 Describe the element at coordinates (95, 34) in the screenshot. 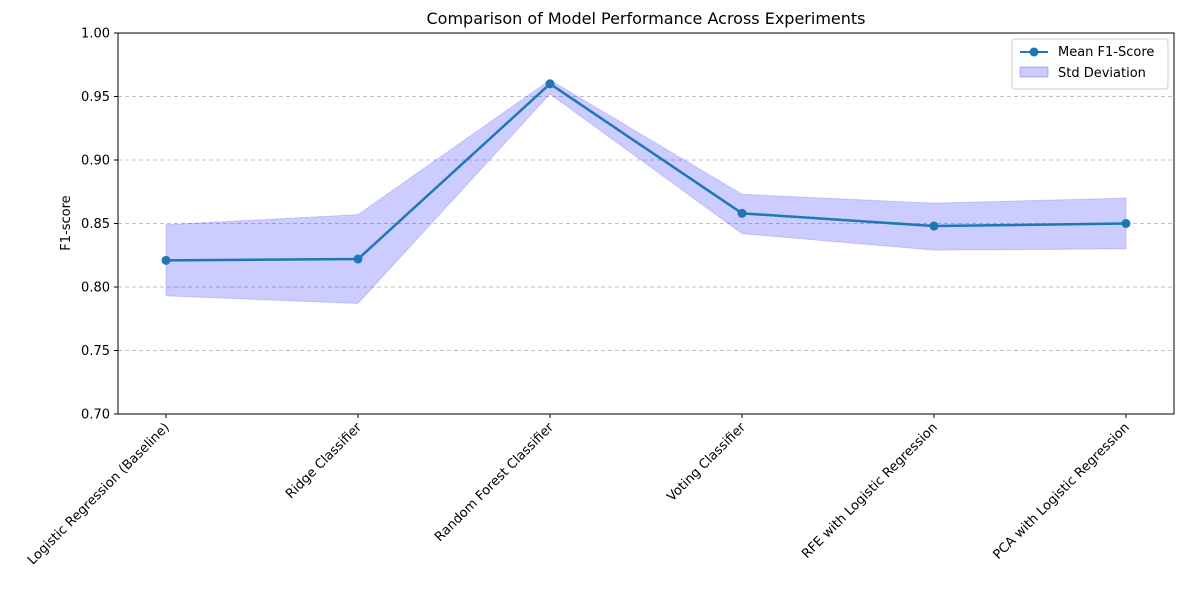

I see `y-tick-label: 1.00` at that location.